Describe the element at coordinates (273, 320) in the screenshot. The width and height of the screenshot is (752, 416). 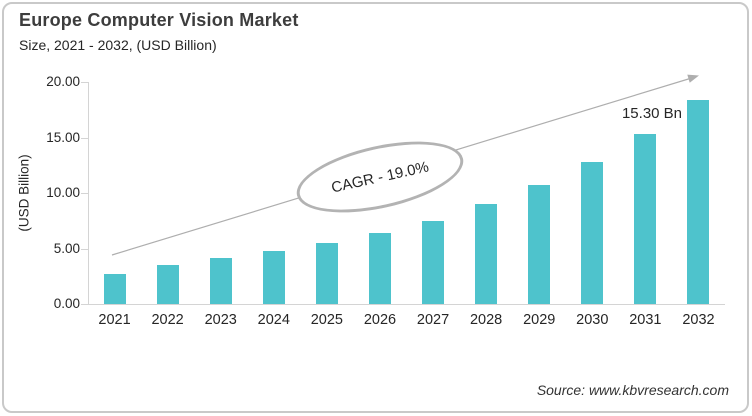
I see `x-tick-label-2024: 2024` at that location.